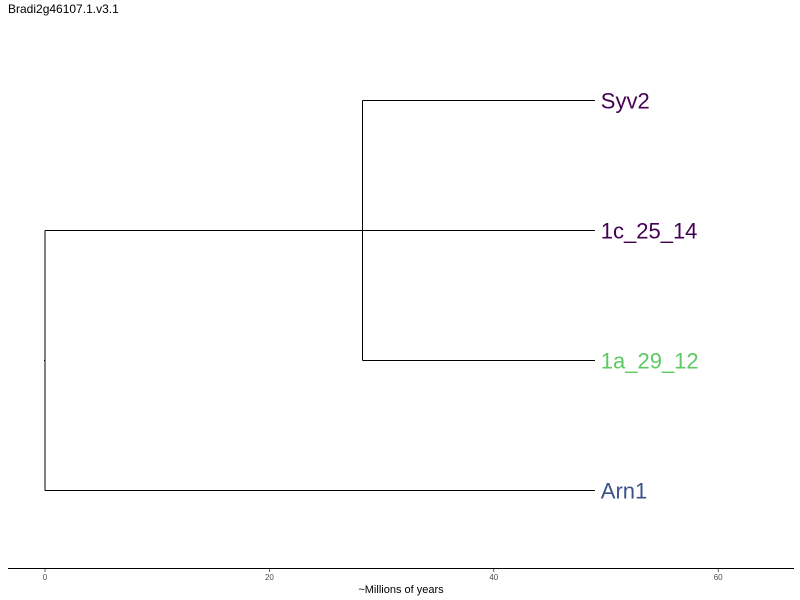  What do you see at coordinates (650, 361) in the screenshot?
I see `leaf-label: 1a_29_12` at bounding box center [650, 361].